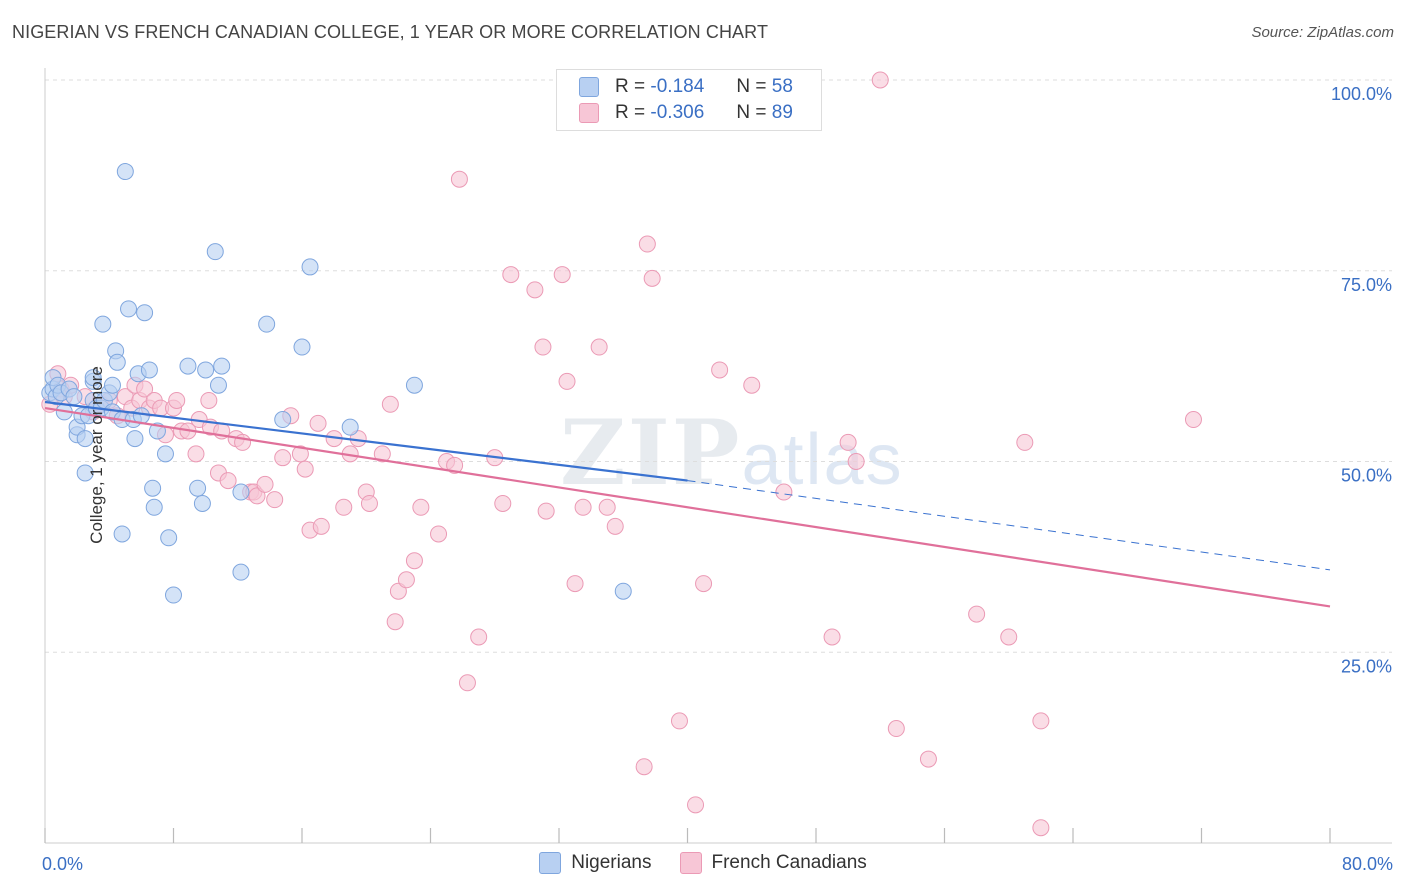  What do you see at coordinates (773, 863) in the screenshot?
I see `legend-item-french-canadians: French Canadians` at bounding box center [773, 863].